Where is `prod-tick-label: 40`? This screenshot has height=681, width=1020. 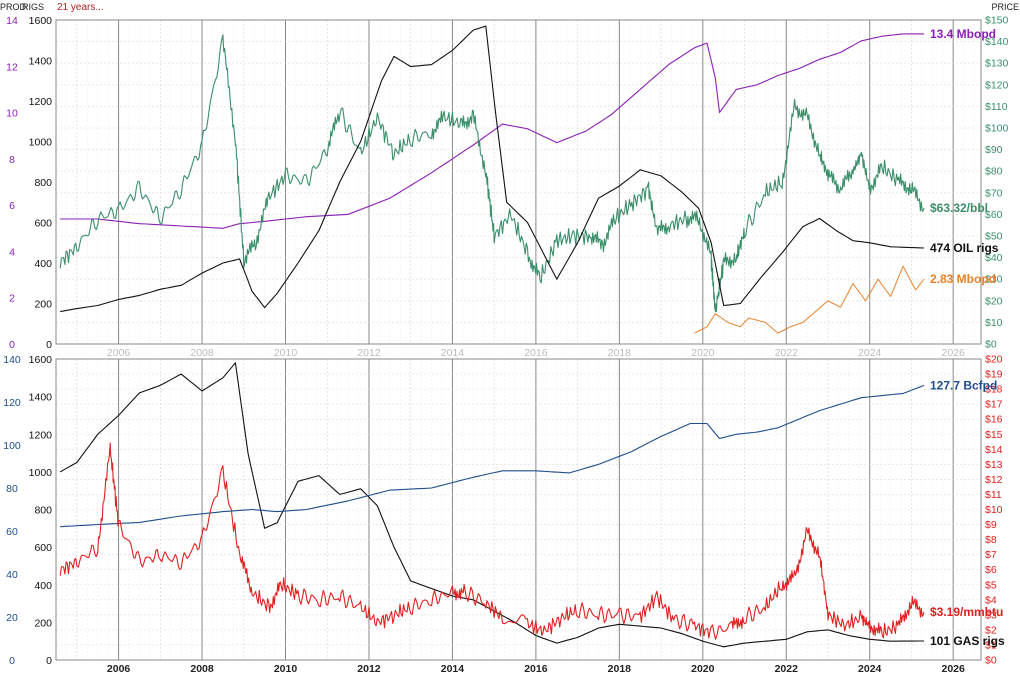
prod-tick-label: 40 is located at coordinates (12, 575).